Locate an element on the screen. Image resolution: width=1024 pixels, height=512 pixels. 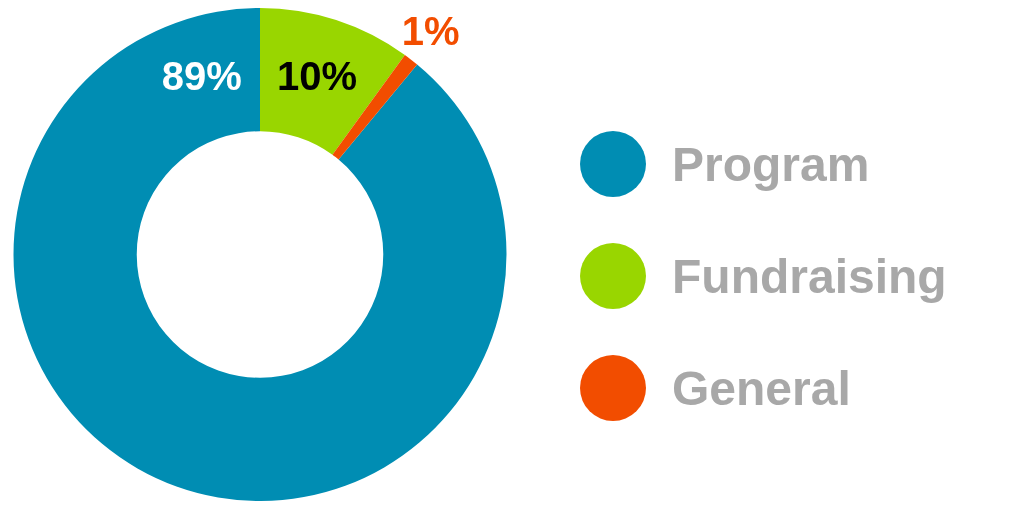
data-label: 89% is located at coordinates (201, 76).